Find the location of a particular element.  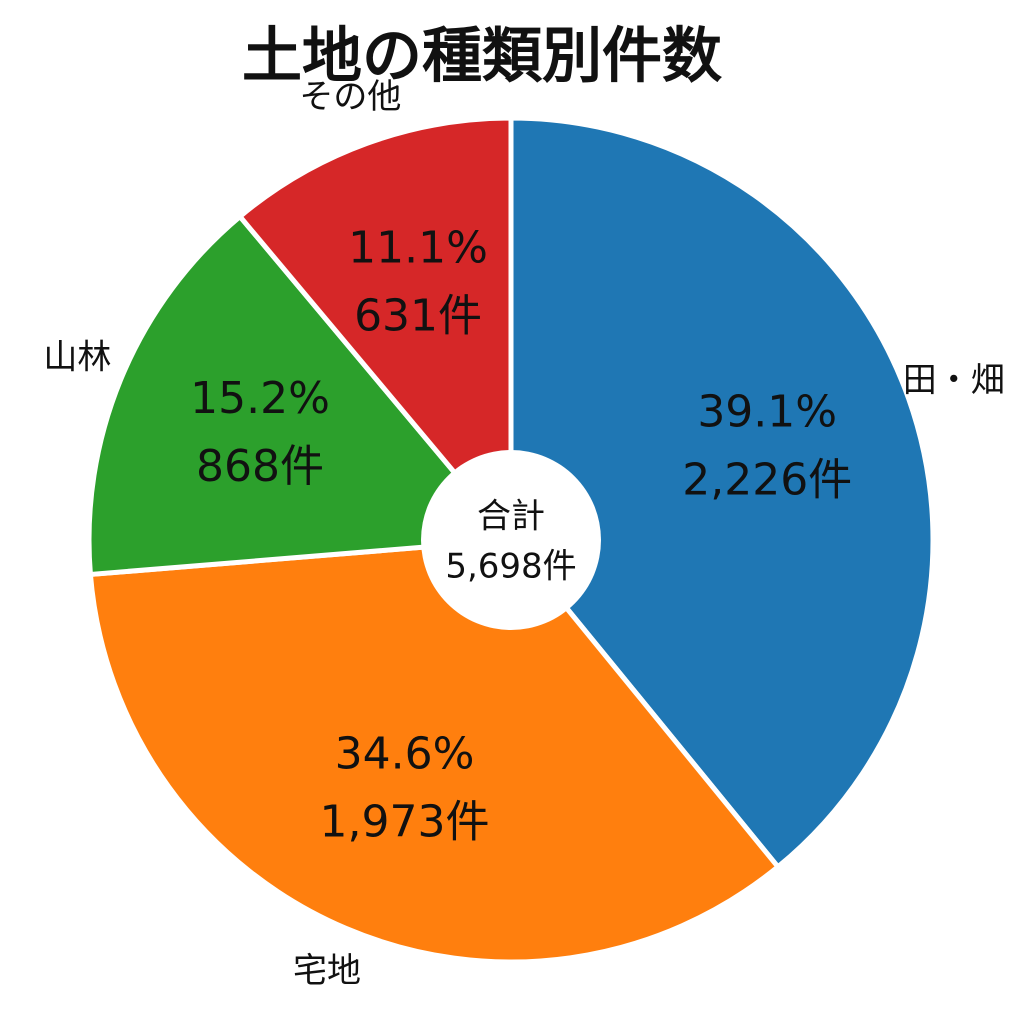

category-label: 山林 is located at coordinates (77, 357).